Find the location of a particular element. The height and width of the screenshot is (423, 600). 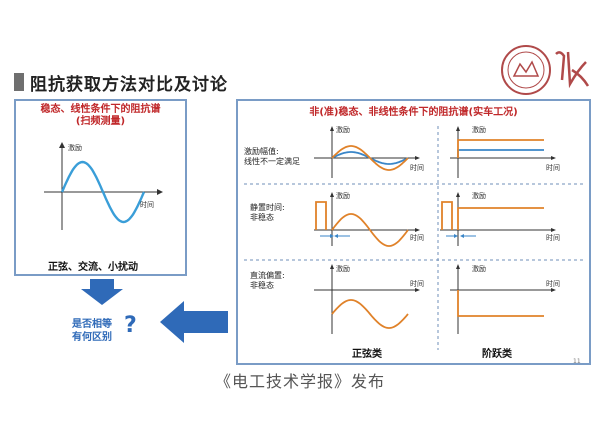

row1-label-line1: 激励幅值: is located at coordinates (261, 151).